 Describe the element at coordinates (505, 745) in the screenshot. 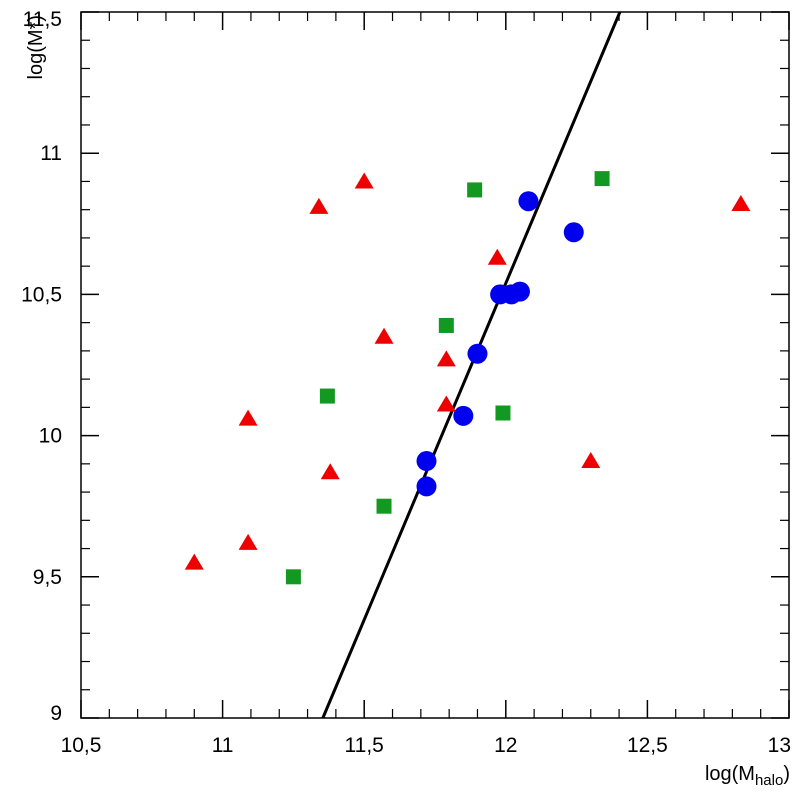

I see `x-tick-label: 12` at that location.